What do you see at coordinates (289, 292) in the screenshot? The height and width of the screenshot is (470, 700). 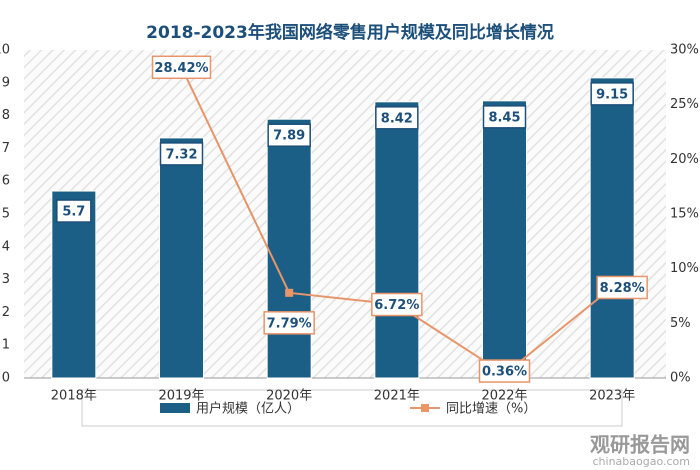 I see `line-marker` at bounding box center [289, 292].